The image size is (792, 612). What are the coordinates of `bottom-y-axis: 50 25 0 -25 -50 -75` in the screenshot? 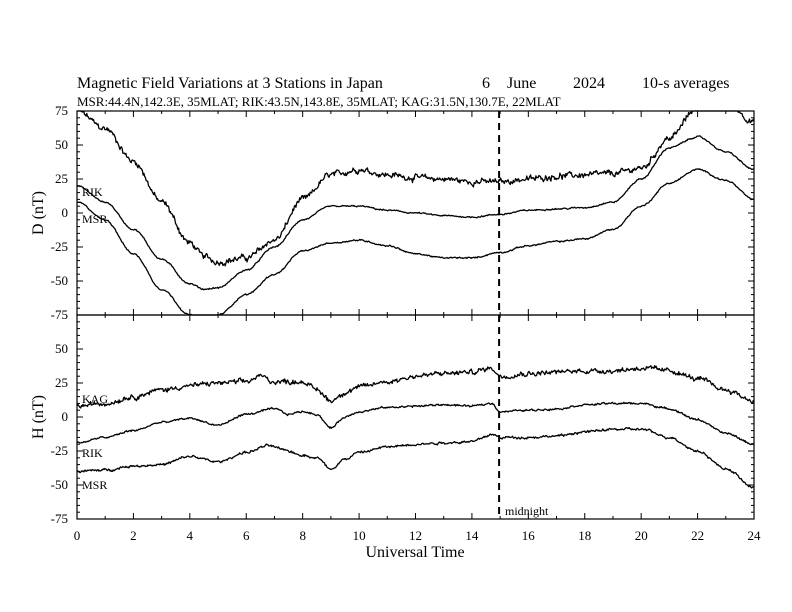 It's located at (59, 433).